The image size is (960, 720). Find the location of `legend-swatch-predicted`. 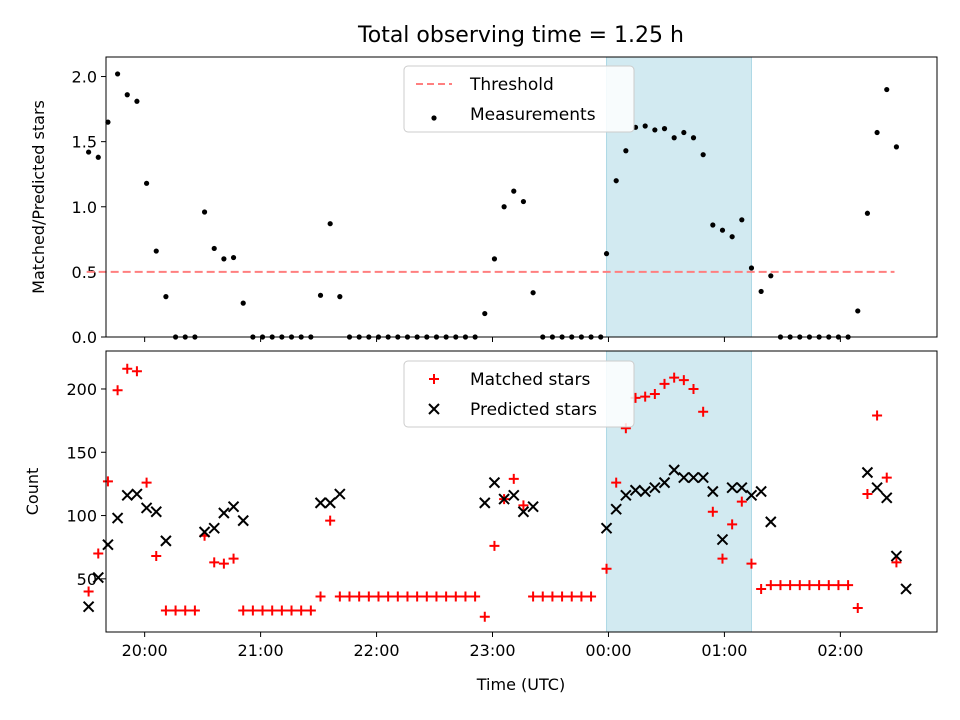

legend-swatch-predicted is located at coordinates (434, 409).